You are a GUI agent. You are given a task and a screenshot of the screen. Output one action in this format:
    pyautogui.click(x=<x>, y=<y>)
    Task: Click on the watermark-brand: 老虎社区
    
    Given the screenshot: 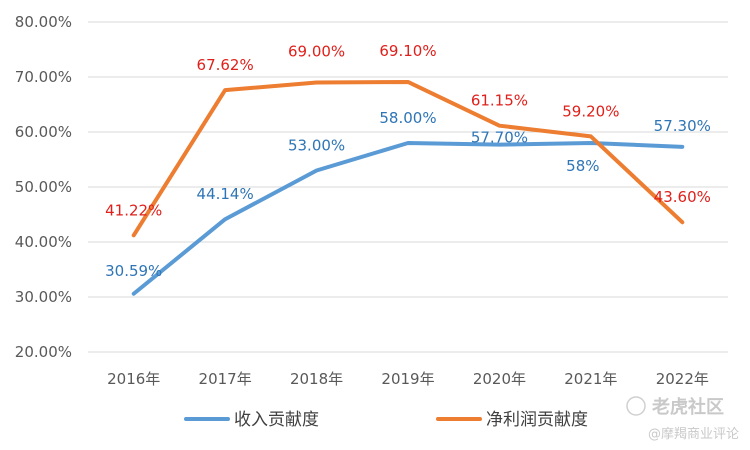 What is the action you would take?
    pyautogui.click(x=688, y=407)
    